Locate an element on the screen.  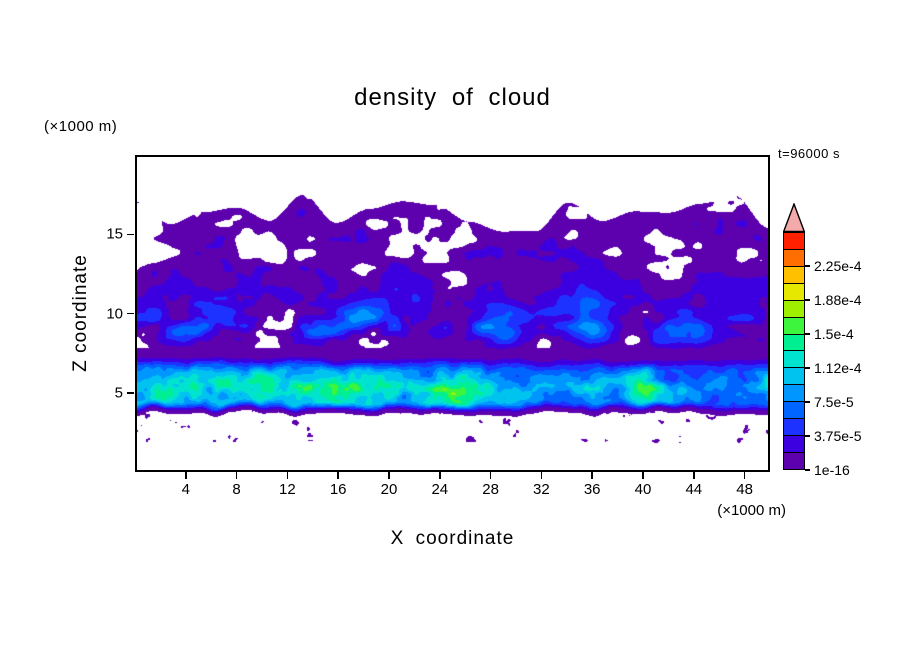
y-tick-label: 5 is located at coordinates (118, 393).